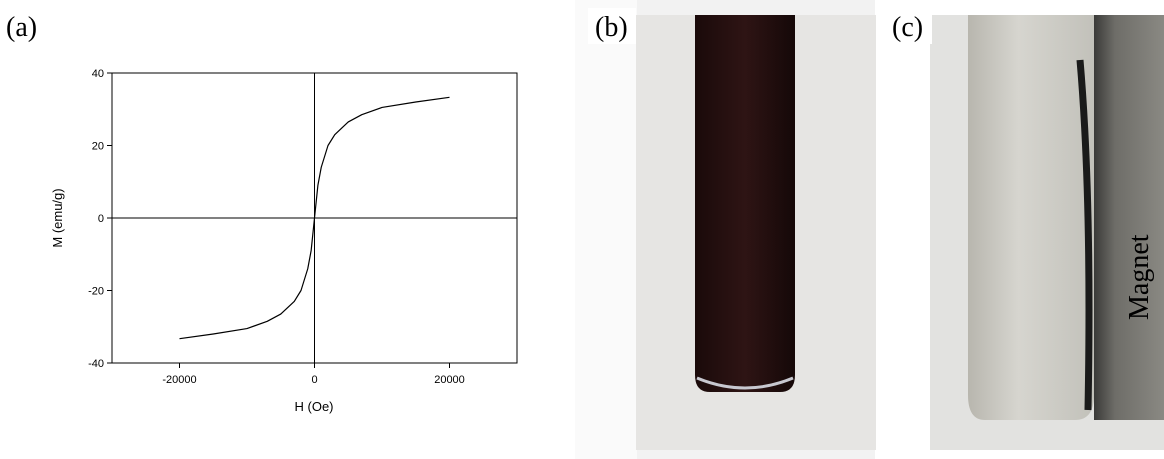  What do you see at coordinates (96, 364) in the screenshot?
I see `y-tick-label: -40` at bounding box center [96, 364].